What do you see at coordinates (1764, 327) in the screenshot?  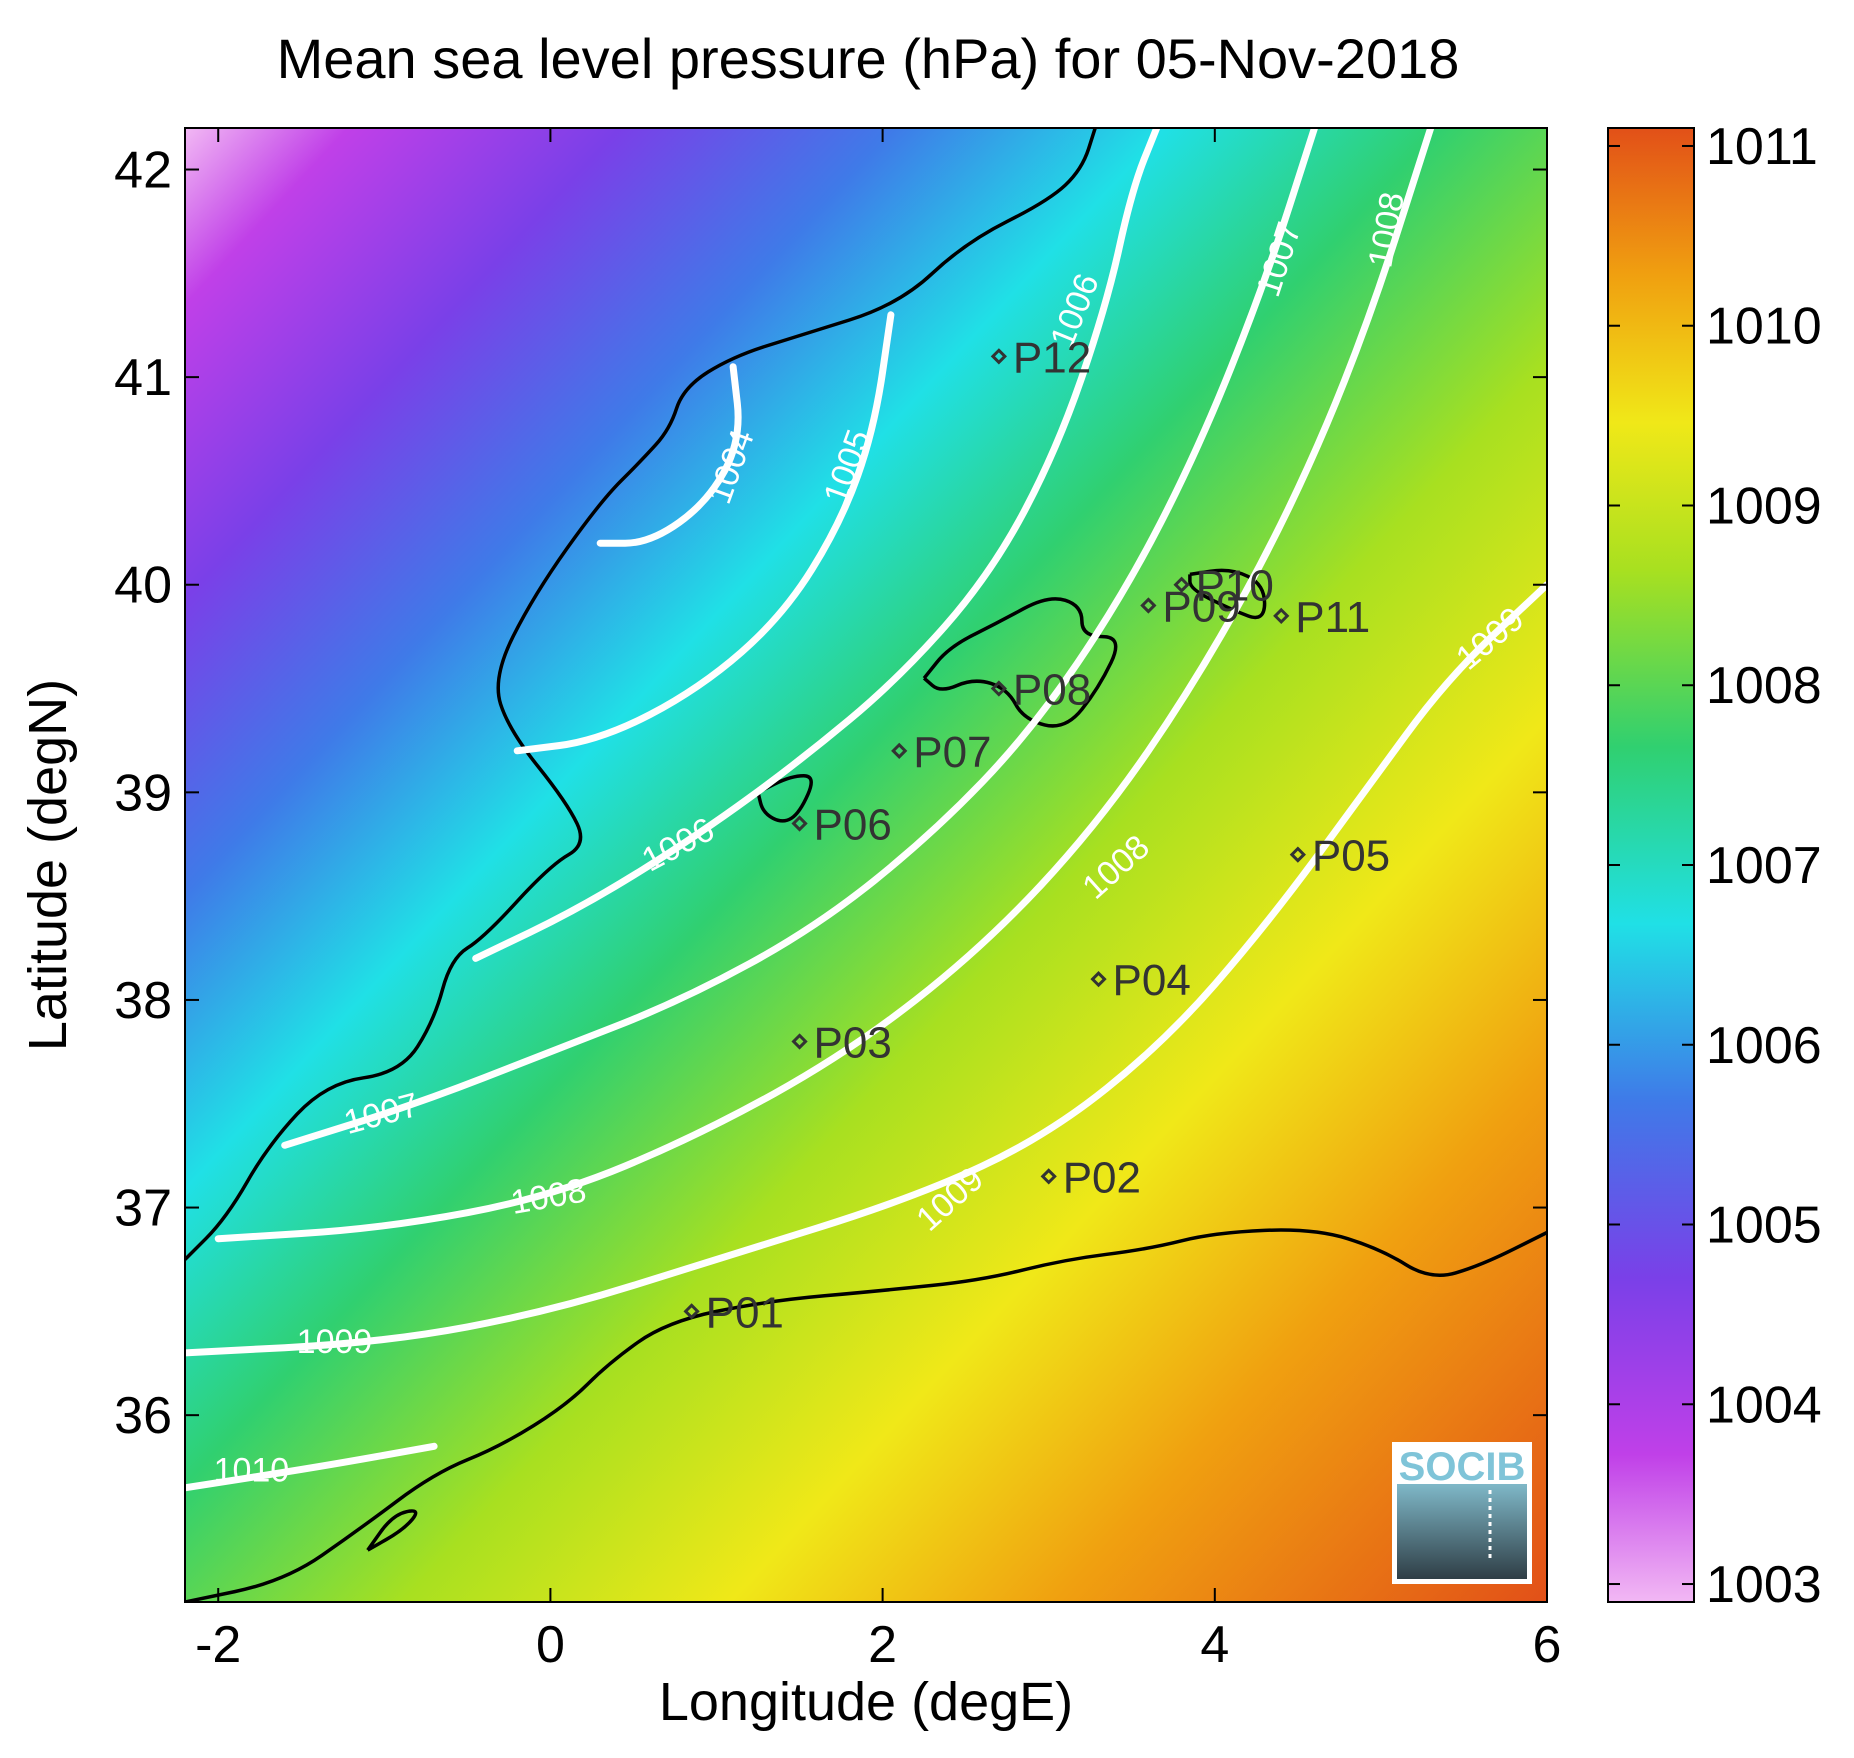 I see `colorbar-tick-label: 1010` at bounding box center [1764, 327].